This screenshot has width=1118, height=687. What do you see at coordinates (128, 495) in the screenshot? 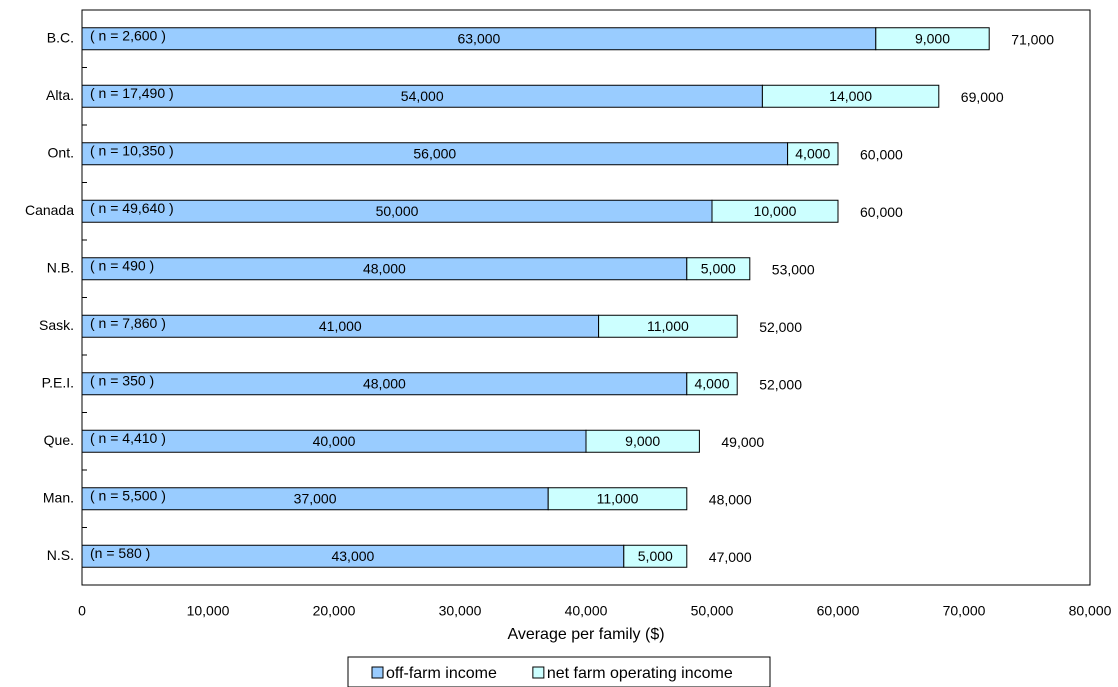
I see `annotation: ( n = 5,500 )` at bounding box center [128, 495].